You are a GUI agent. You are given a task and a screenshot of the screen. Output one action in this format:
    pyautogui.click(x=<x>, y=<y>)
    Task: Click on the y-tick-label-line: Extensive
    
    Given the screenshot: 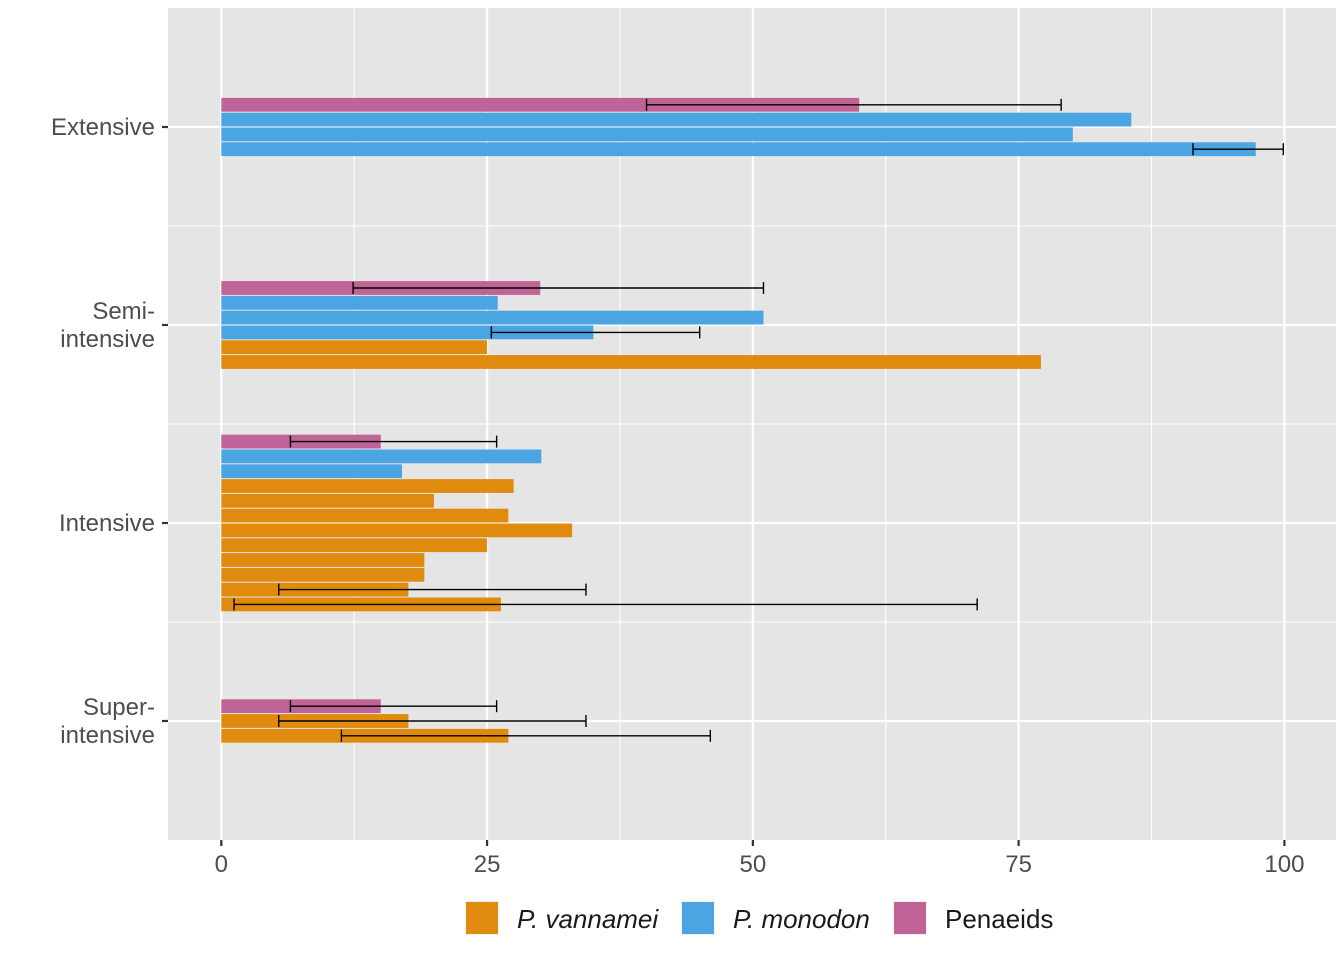 What is the action you would take?
    pyautogui.click(x=103, y=127)
    